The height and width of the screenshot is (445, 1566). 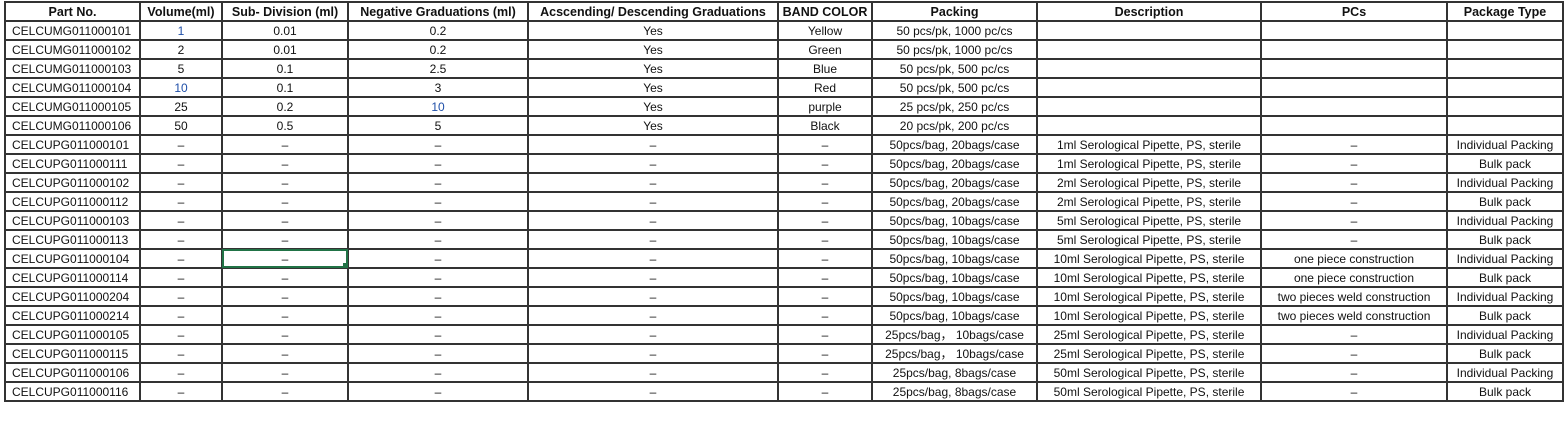 I want to click on column-header: Packing, so click(x=954, y=11).